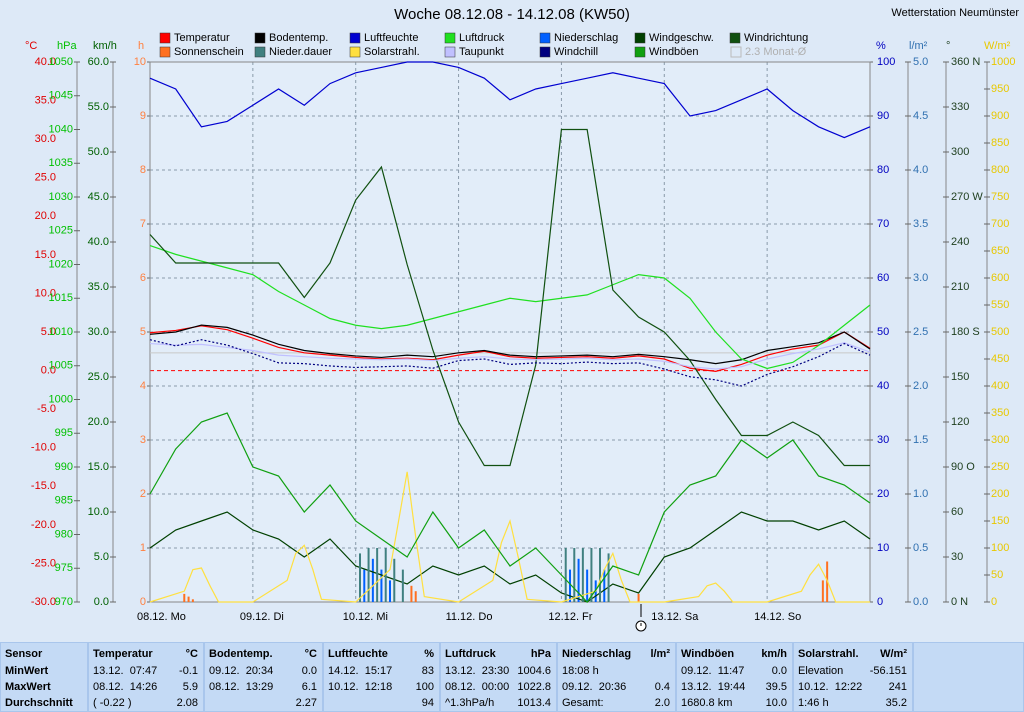 The height and width of the screenshot is (712, 1024). Describe the element at coordinates (39, 703) in the screenshot. I see `table-row-label: Durchschnitt` at that location.